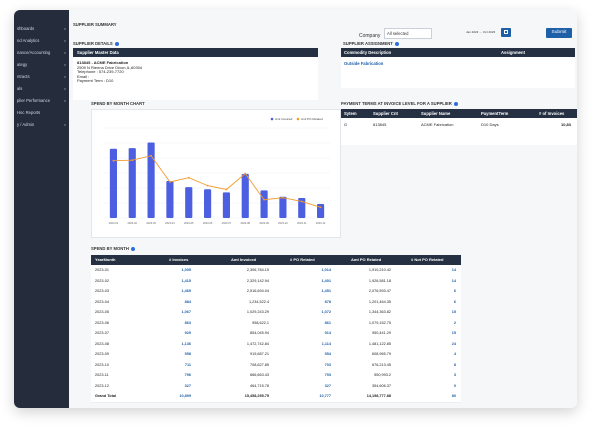 The width and height of the screenshot is (591, 428). Describe the element at coordinates (187, 364) in the screenshot. I see `table-cell: 711` at that location.